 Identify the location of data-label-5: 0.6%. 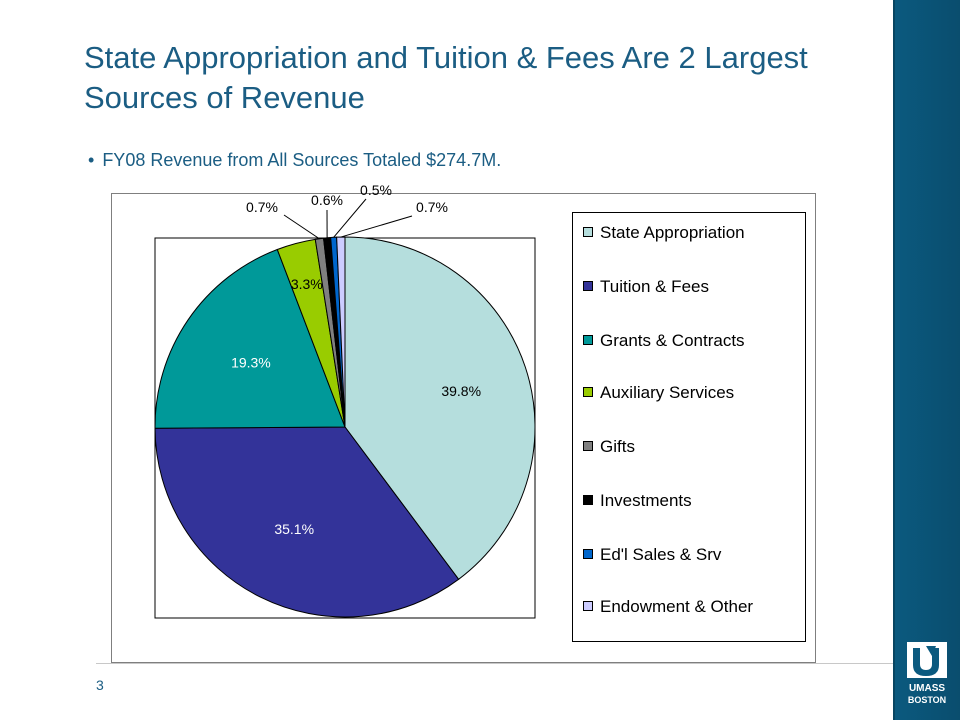
(327, 200).